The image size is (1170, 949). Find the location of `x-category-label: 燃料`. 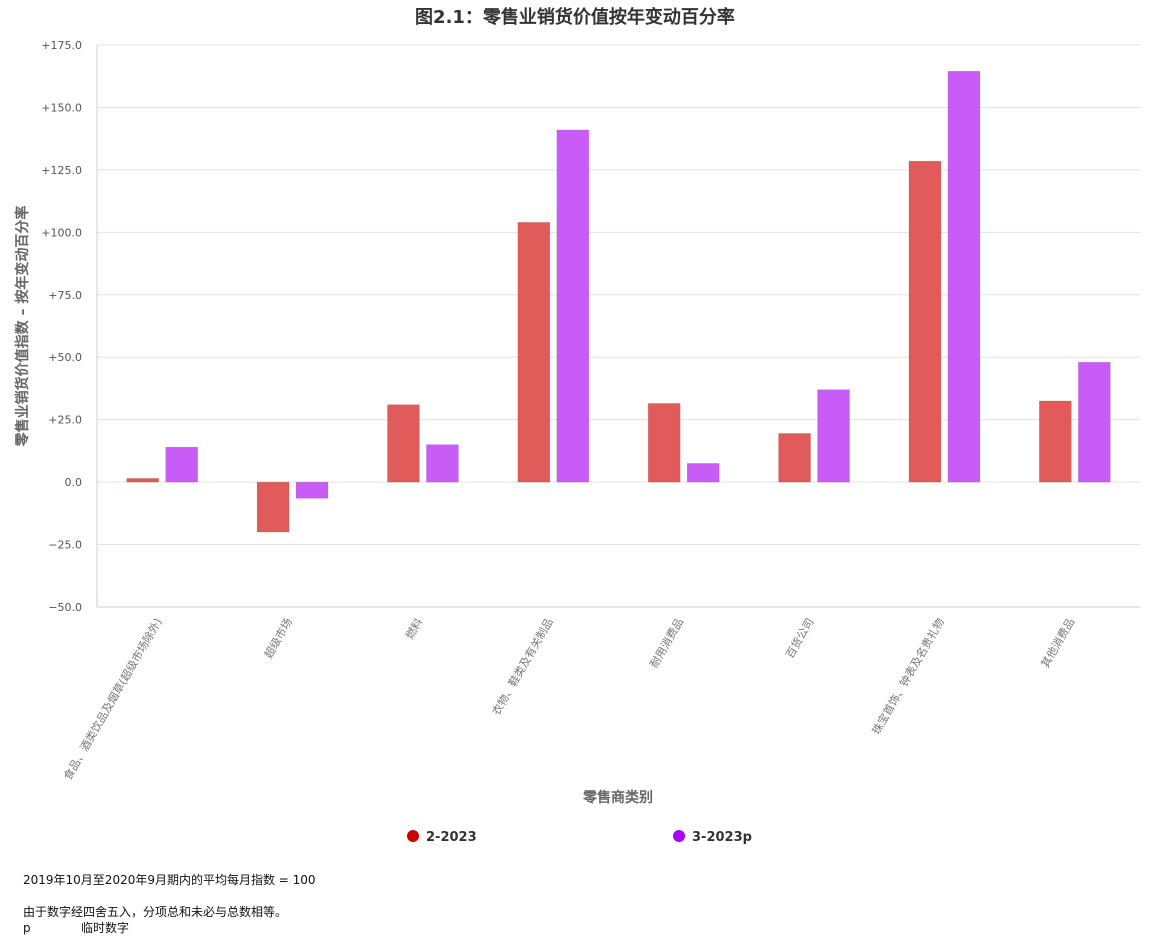

x-category-label: 燃料 is located at coordinates (413, 629).